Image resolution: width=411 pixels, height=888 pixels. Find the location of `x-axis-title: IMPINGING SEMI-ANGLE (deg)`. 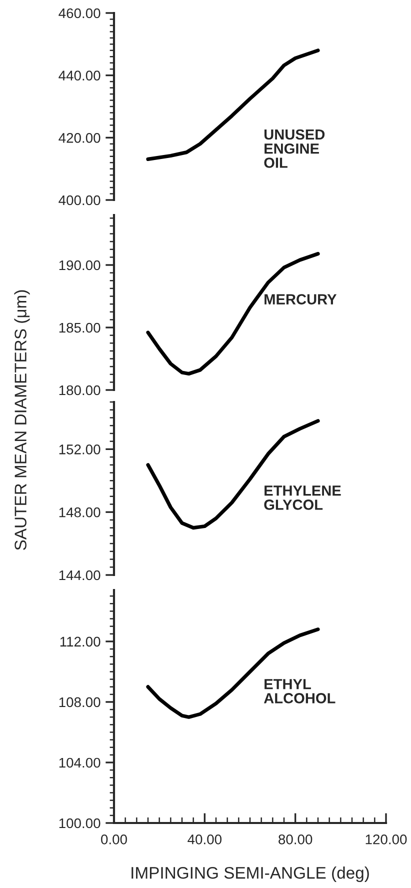

x-axis-title: IMPINGING SEMI-ANGLE (deg) is located at coordinates (250, 874).